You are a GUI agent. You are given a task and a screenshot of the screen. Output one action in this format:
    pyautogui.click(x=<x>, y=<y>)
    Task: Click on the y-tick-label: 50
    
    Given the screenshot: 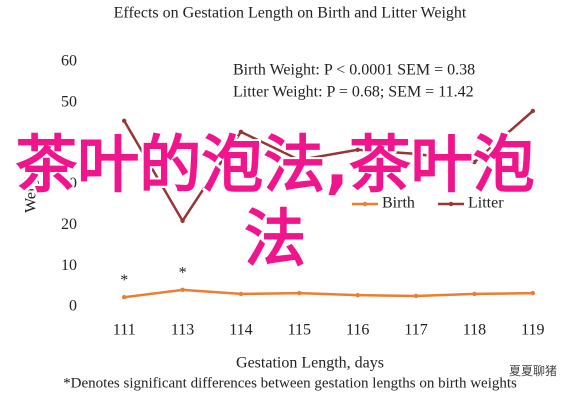 What is the action you would take?
    pyautogui.click(x=69, y=102)
    